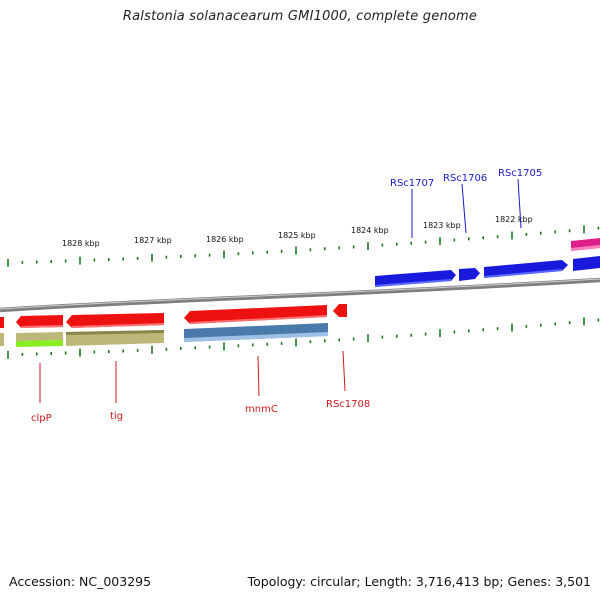 The width and height of the screenshot is (600, 600). I want to click on genome-backbone, so click(300, 295).